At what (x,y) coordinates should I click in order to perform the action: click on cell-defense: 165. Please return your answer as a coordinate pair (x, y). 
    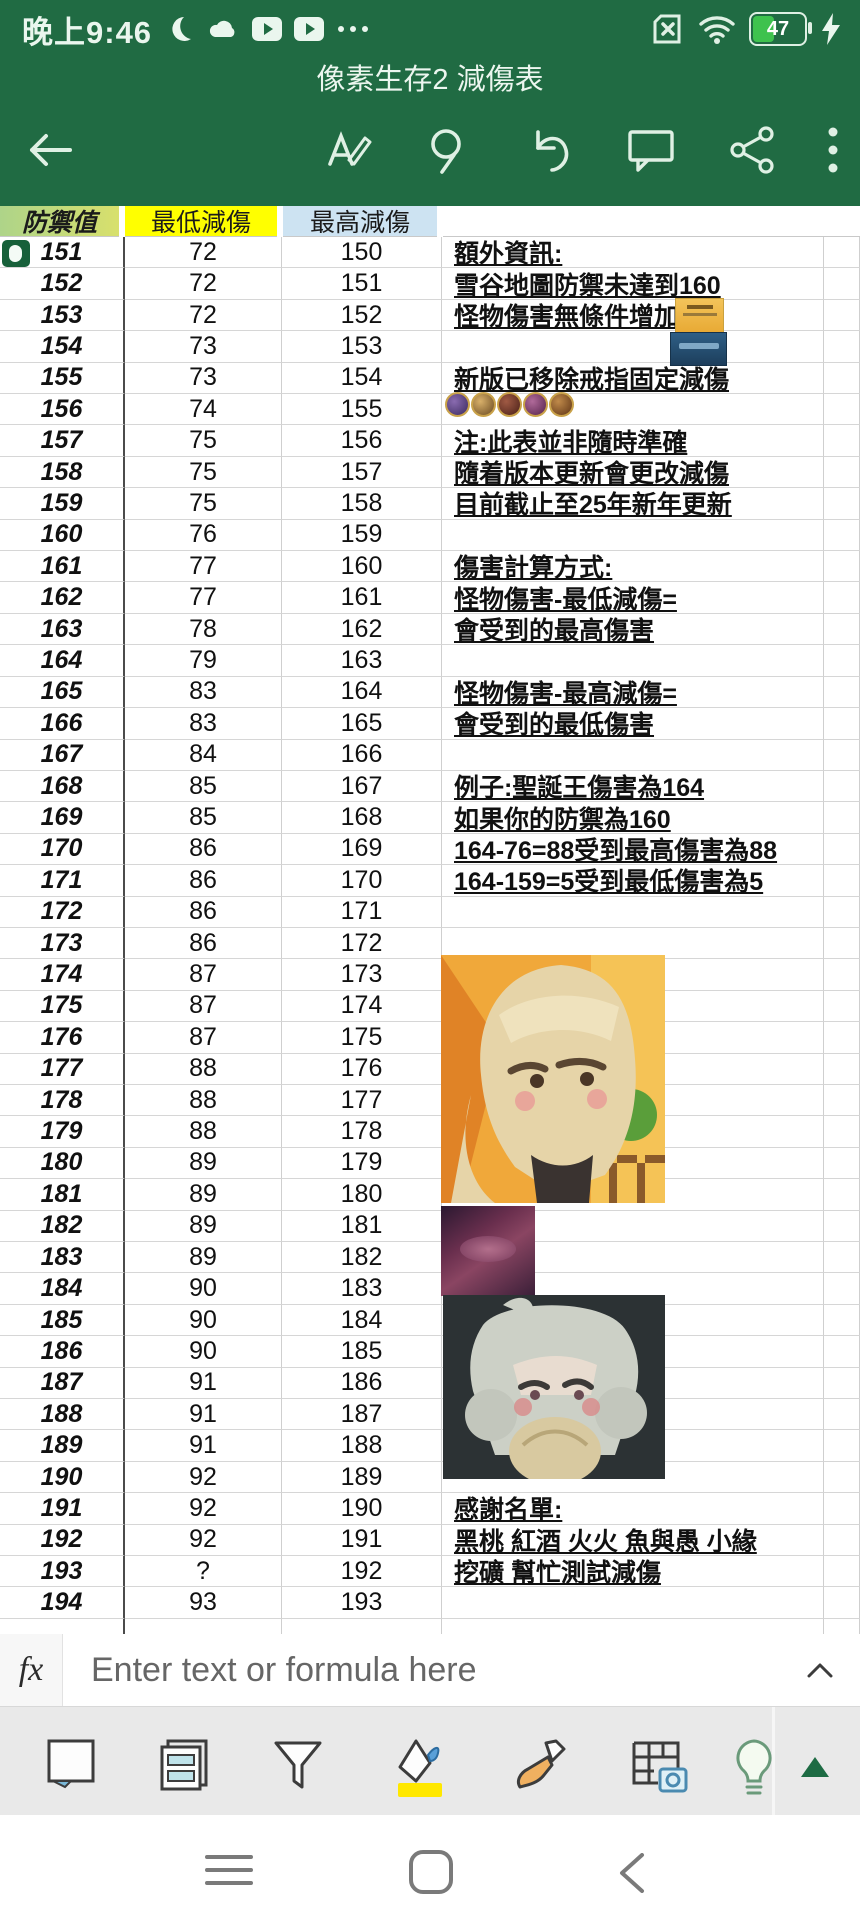
    Looking at the image, I should click on (62, 692).